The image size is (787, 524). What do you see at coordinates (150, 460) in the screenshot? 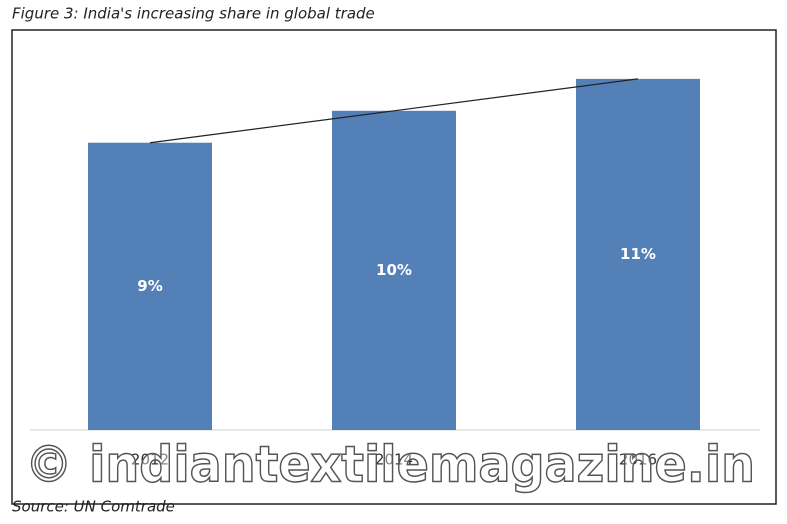
I see `x-tick-label: 2012` at bounding box center [150, 460].